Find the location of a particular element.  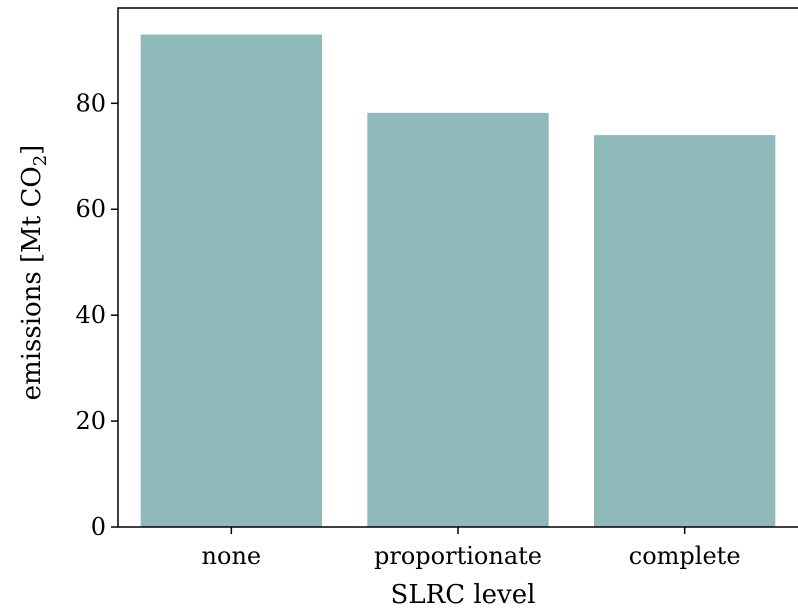

y-axis-title-suffix: ] is located at coordinates (32, 150).